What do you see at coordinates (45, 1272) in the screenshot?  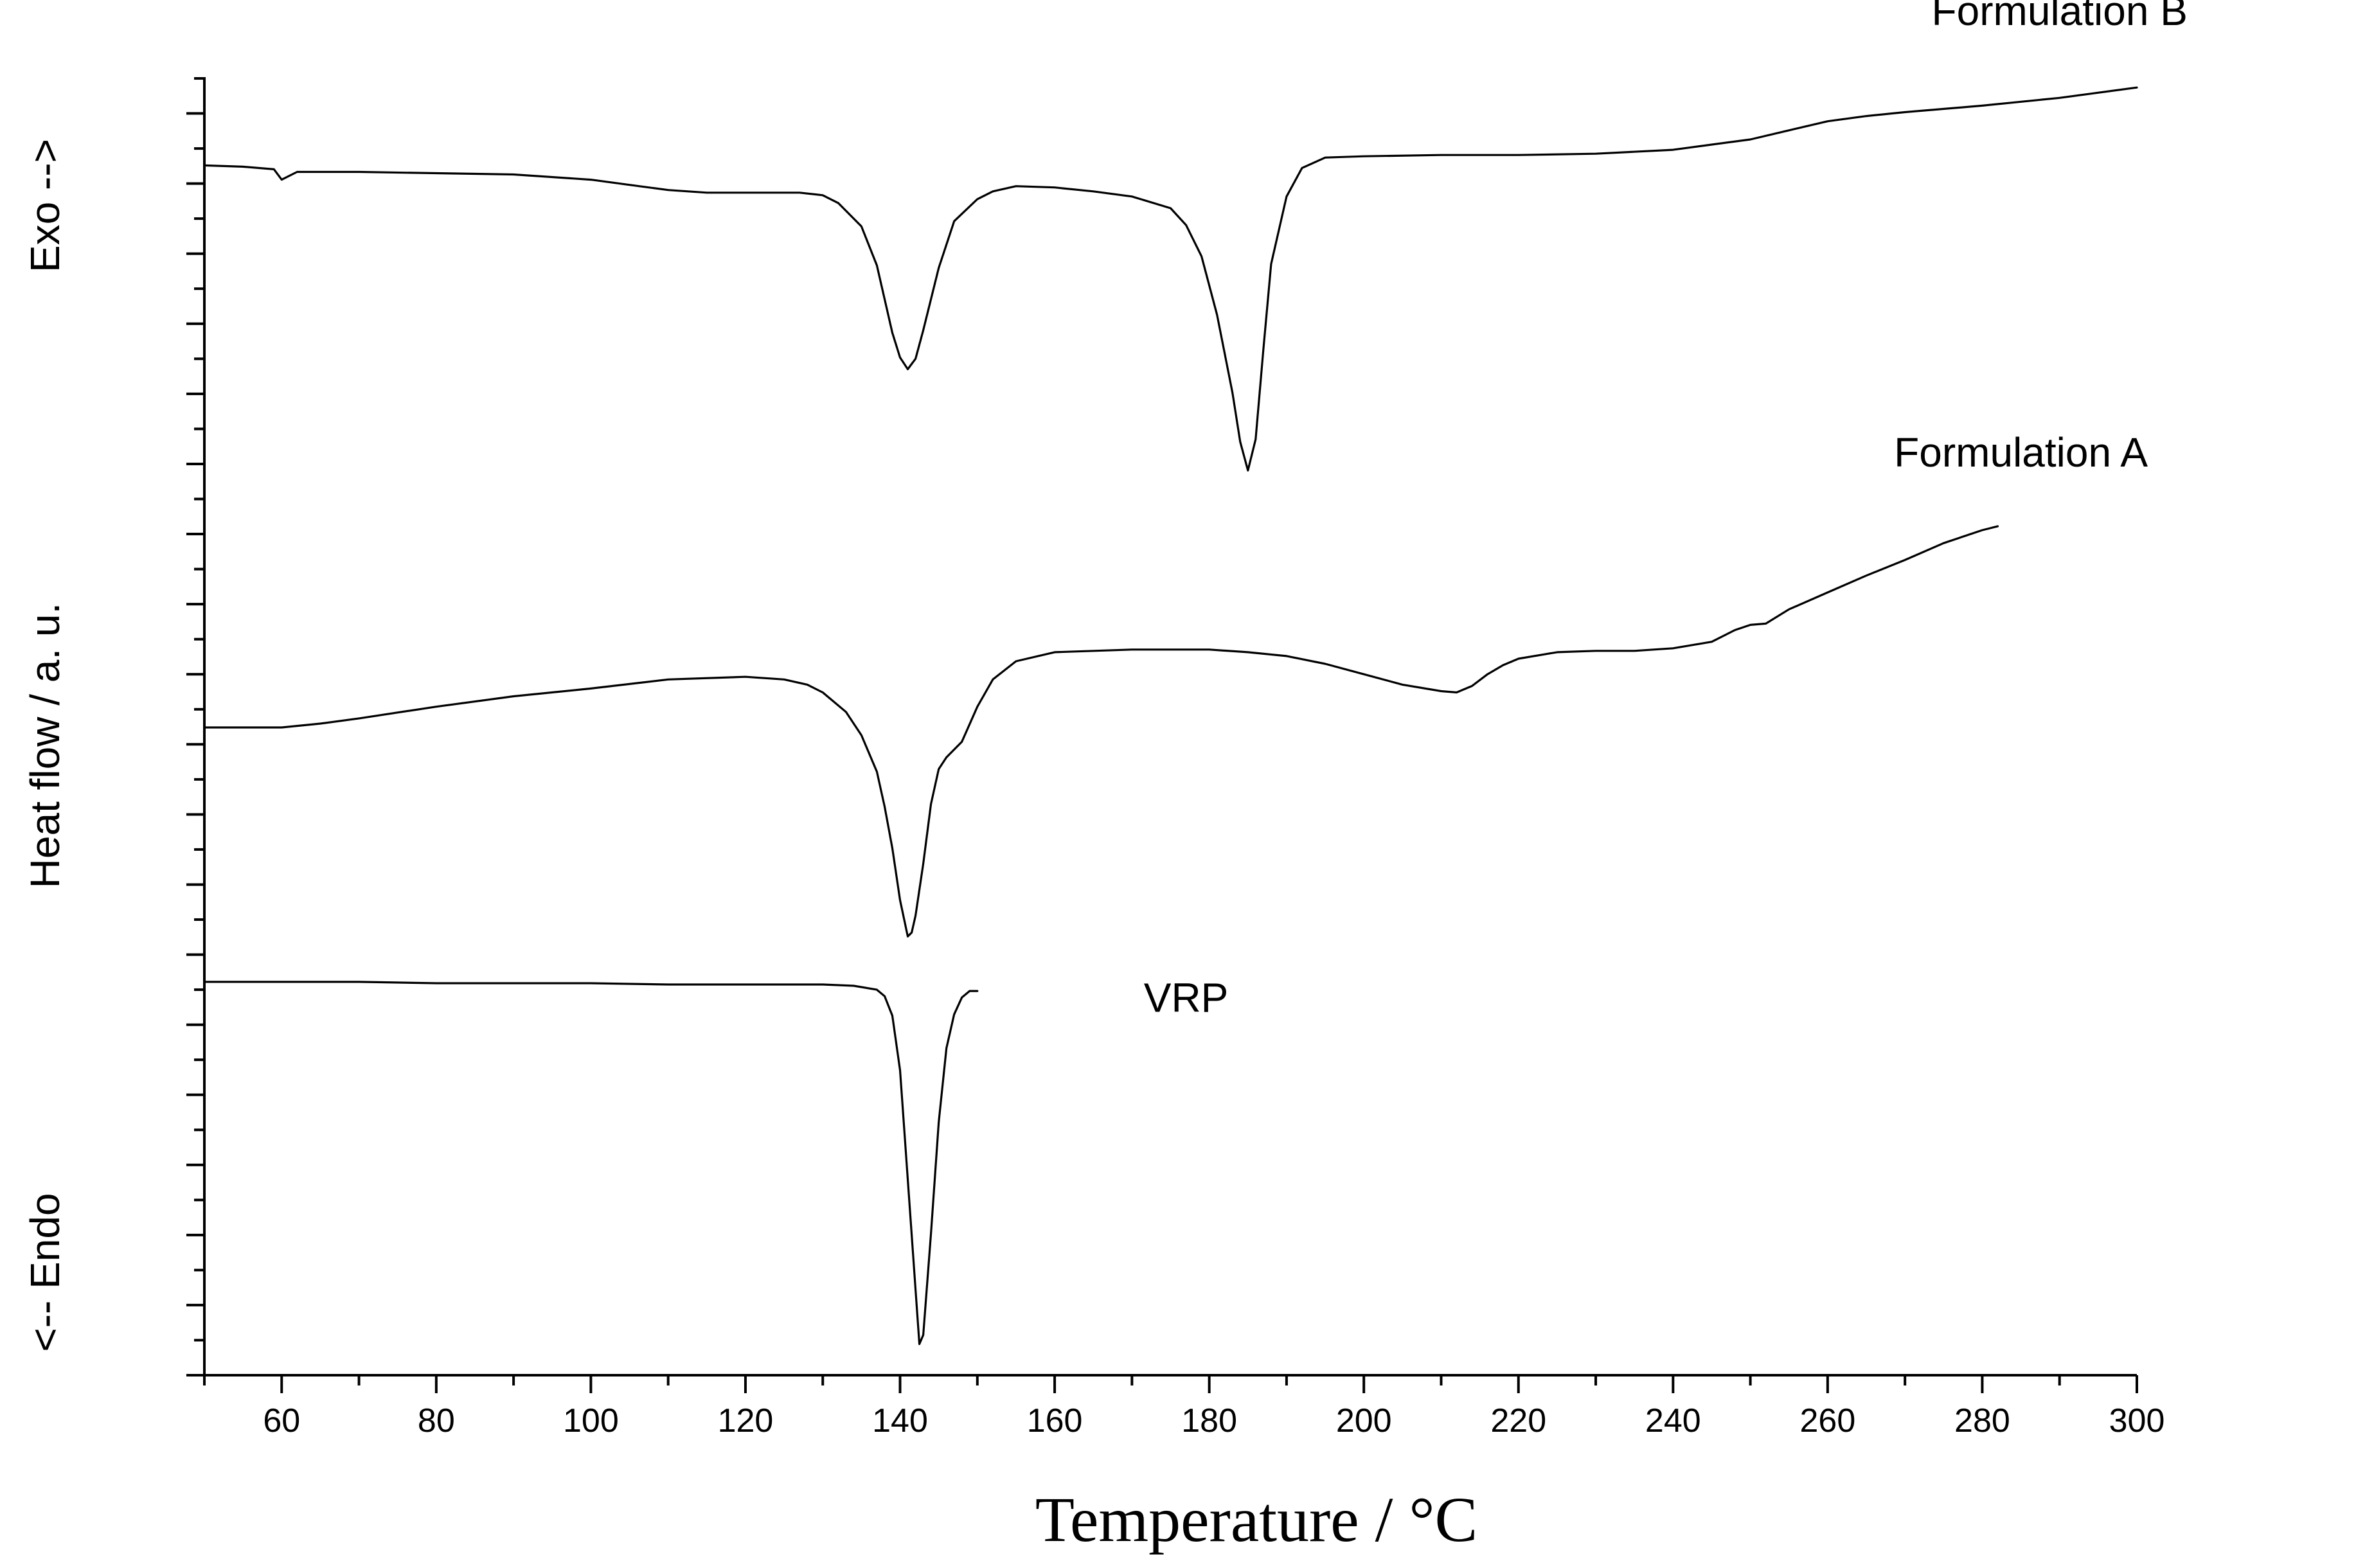 I see `y-axis-label-endo: <-- Endo` at bounding box center [45, 1272].